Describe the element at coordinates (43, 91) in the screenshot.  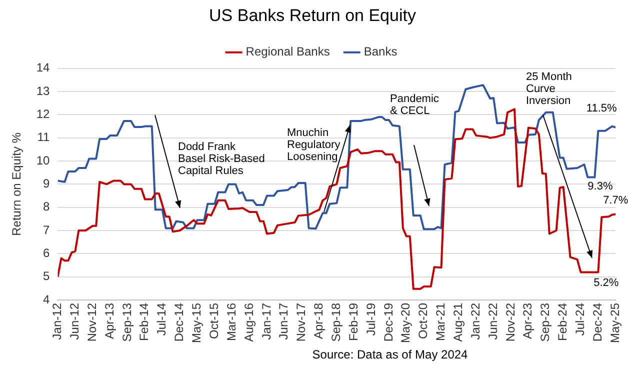
I see `y-tick-label: 13` at that location.